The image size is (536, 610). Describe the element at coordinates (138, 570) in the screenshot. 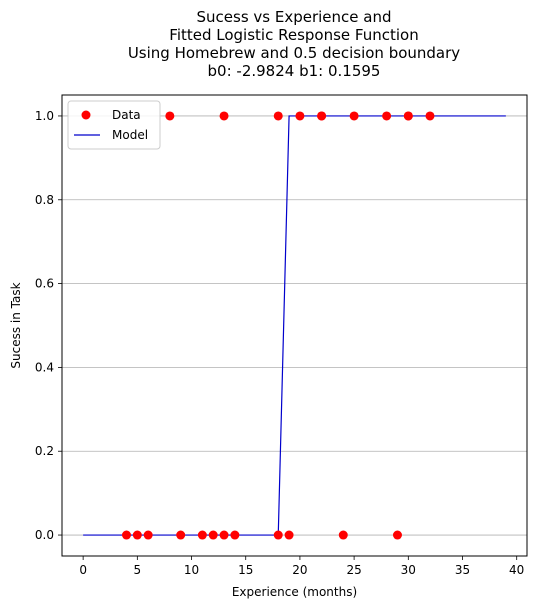

I see `x-tick-label: 5` at that location.